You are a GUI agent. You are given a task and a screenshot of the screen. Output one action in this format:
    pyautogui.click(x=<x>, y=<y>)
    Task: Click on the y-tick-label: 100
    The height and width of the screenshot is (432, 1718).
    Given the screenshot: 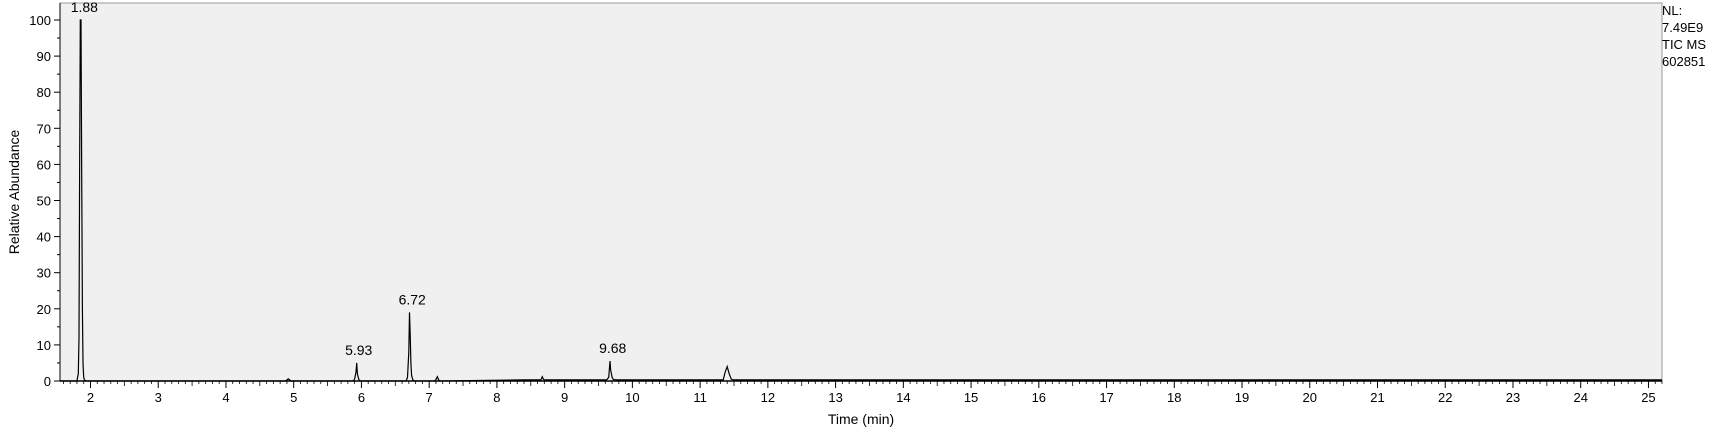 What is the action you would take?
    pyautogui.click(x=40, y=20)
    